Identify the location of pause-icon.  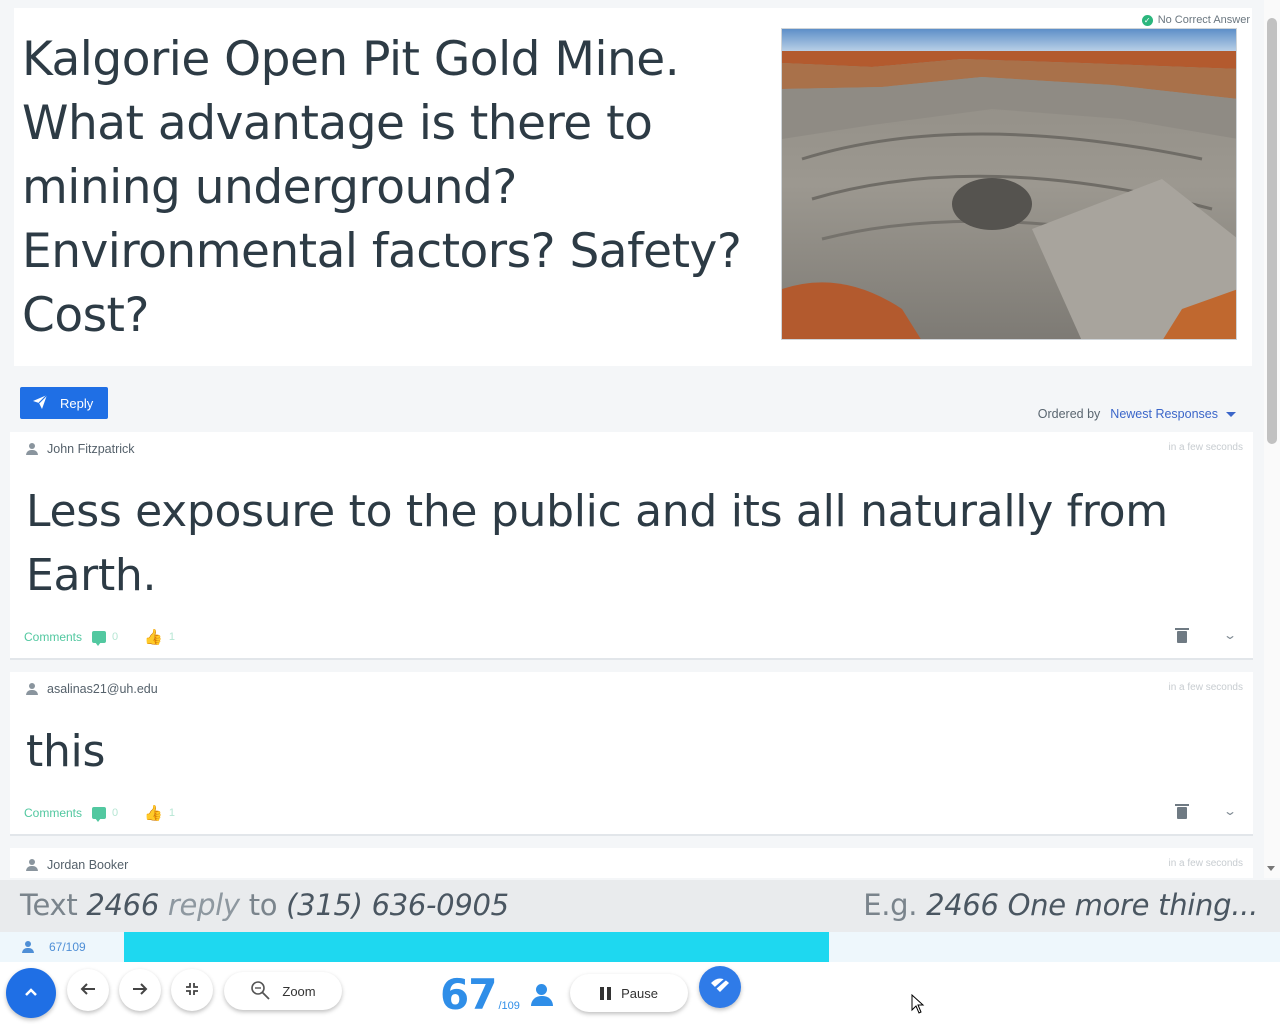
(606, 993).